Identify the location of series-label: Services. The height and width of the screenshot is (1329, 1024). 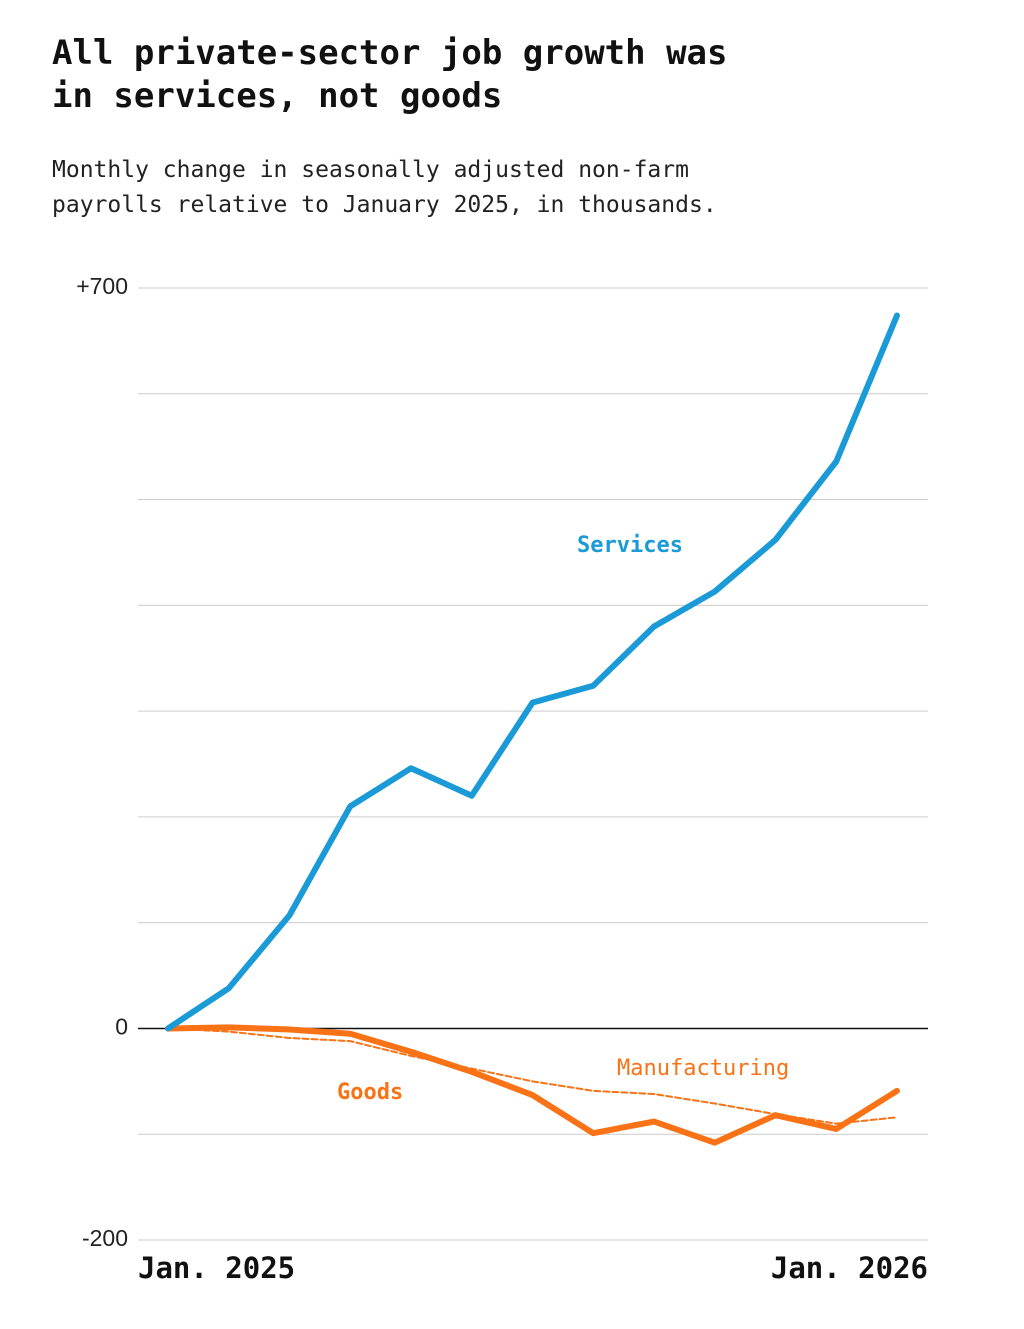
(630, 545).